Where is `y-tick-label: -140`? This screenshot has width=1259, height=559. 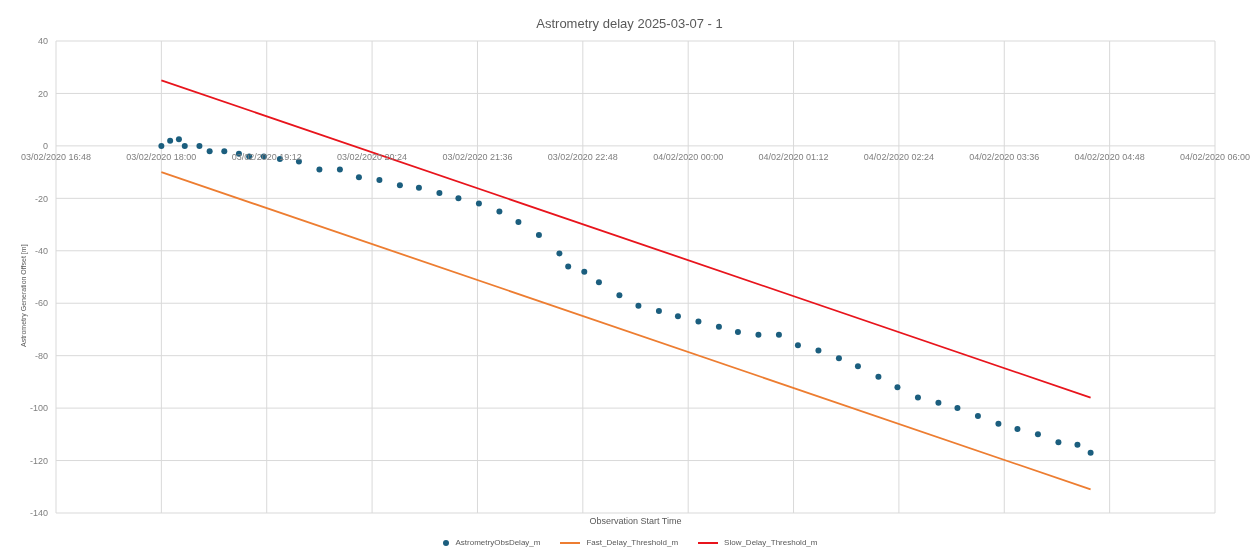
y-tick-label: -140 is located at coordinates (38, 513).